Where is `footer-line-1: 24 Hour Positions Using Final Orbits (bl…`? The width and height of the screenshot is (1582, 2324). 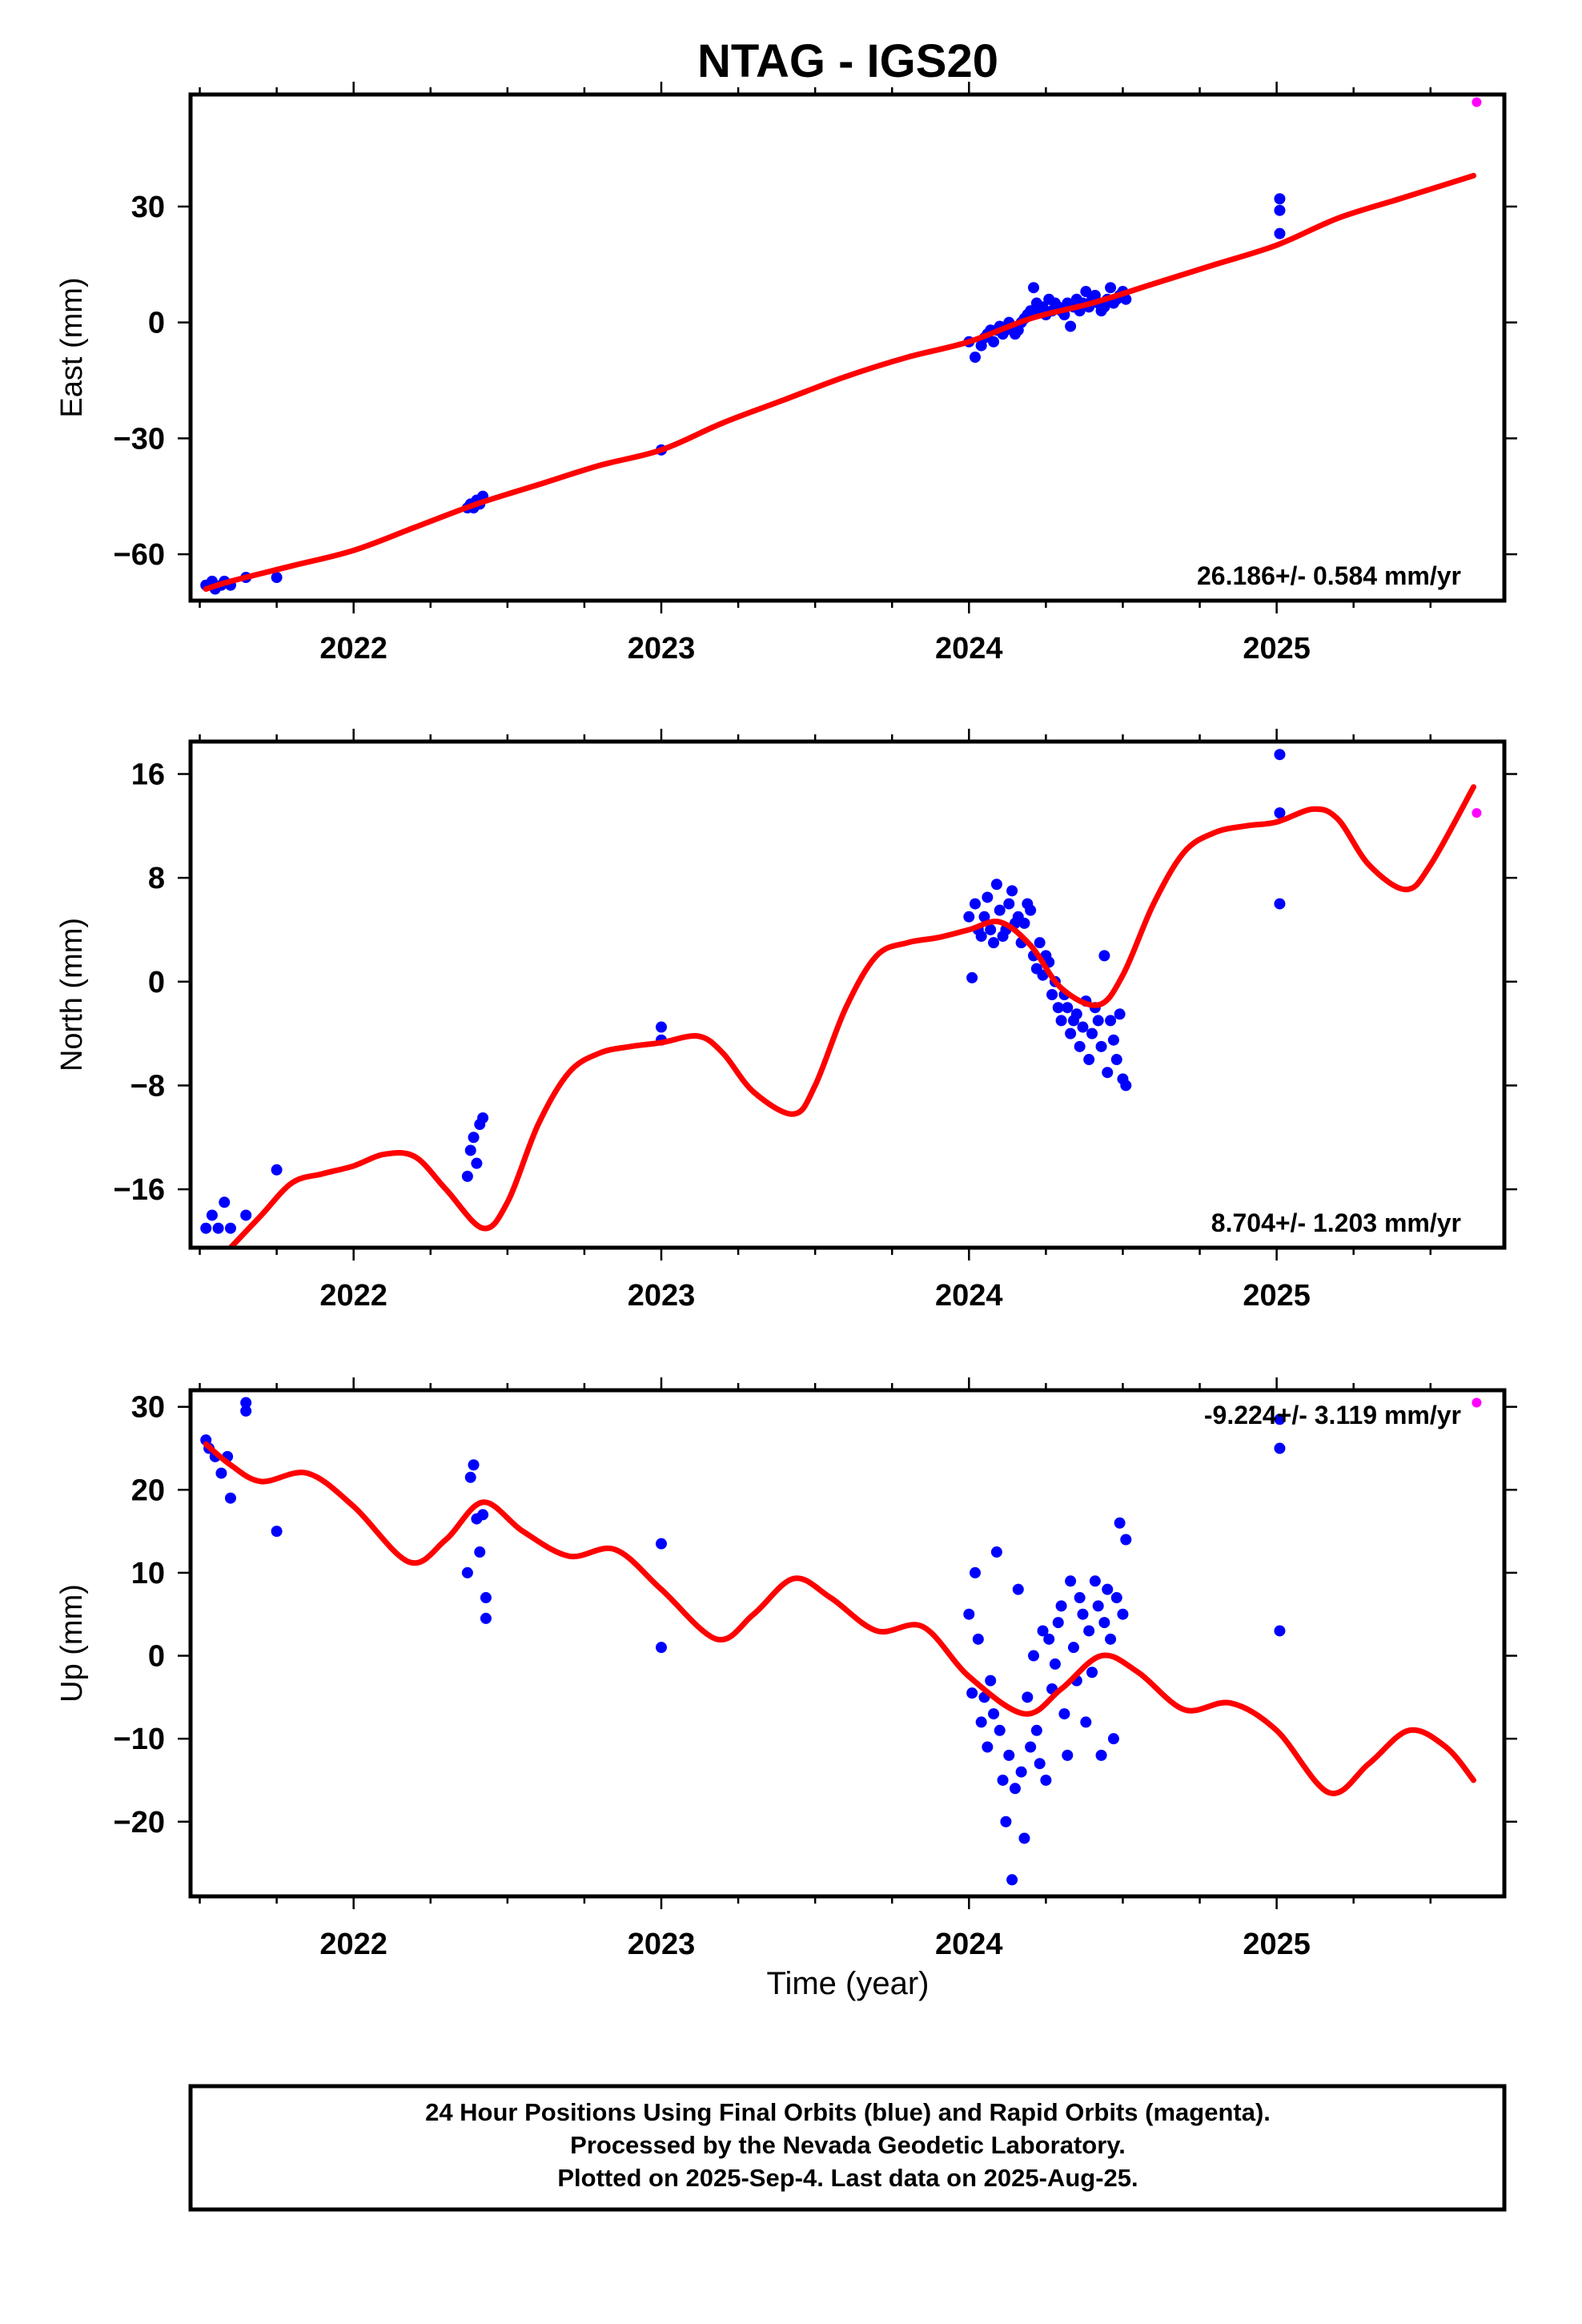 footer-line-1: 24 Hour Positions Using Final Orbits (bl… is located at coordinates (848, 2112).